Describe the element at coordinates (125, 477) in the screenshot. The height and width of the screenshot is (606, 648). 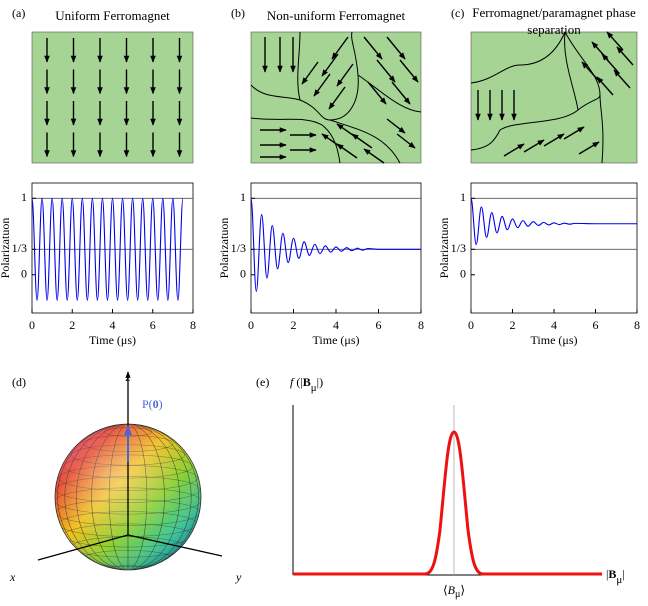
I see `sphere-diagram: (d) z x y P(0)` at that location.